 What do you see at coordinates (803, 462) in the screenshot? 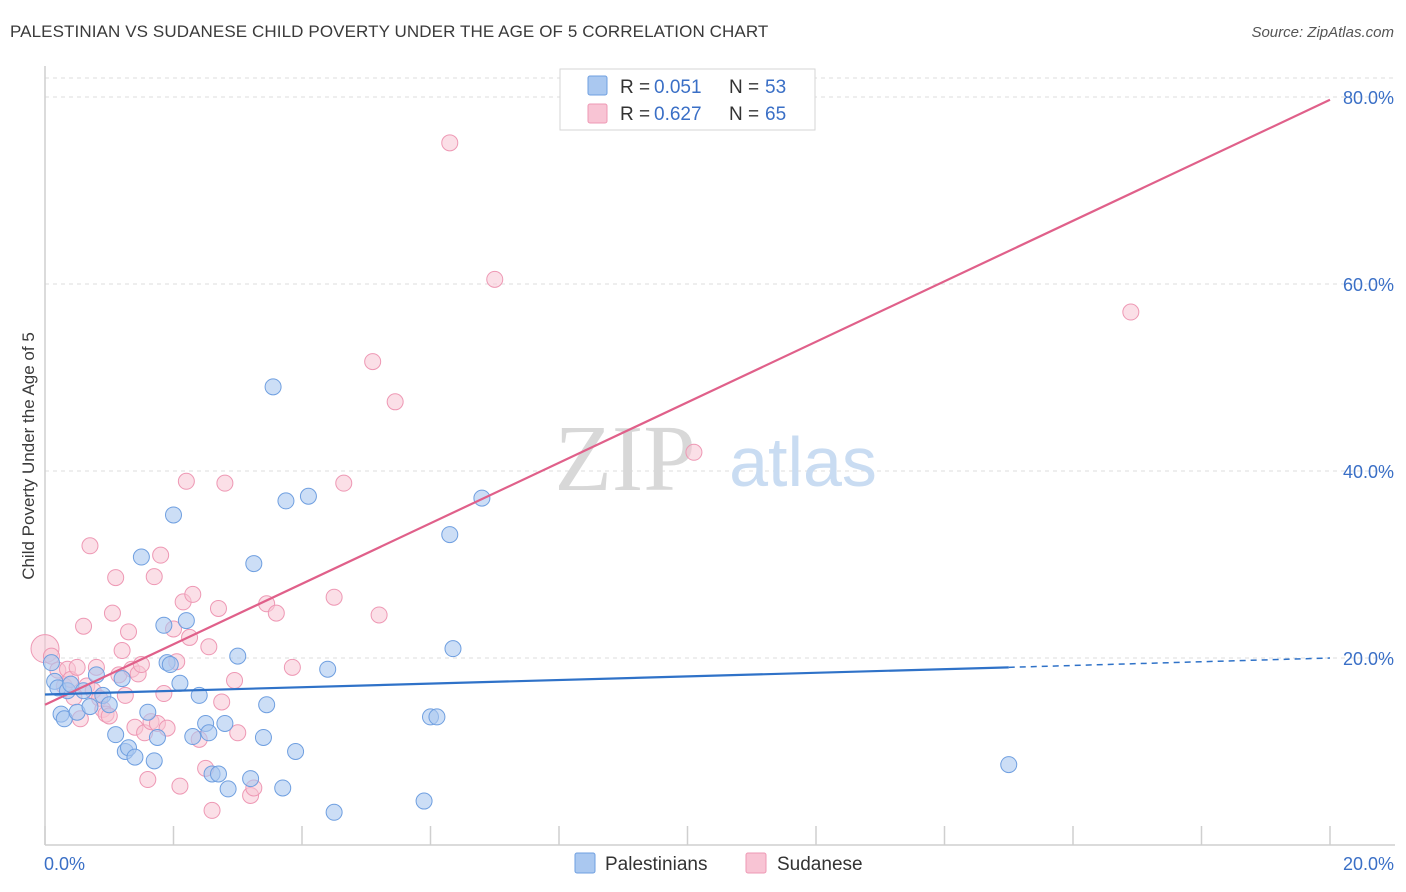
I see `watermark-atlas: atlas` at bounding box center [803, 462].